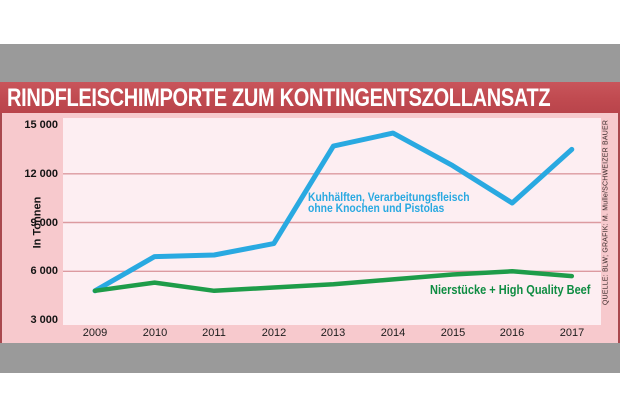 The width and height of the screenshot is (620, 420). Describe the element at coordinates (453, 333) in the screenshot. I see `x-tick-label-2015: 2015` at that location.